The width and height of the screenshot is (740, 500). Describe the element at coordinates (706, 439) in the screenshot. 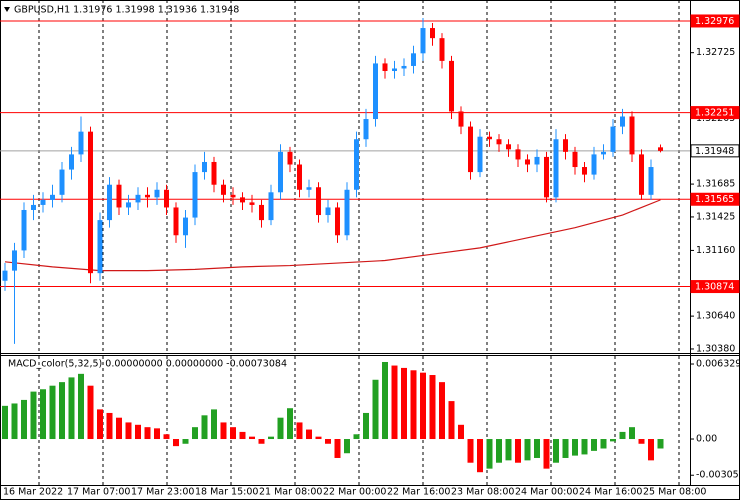

I see `macd-y-tick-label: 0.00` at that location.